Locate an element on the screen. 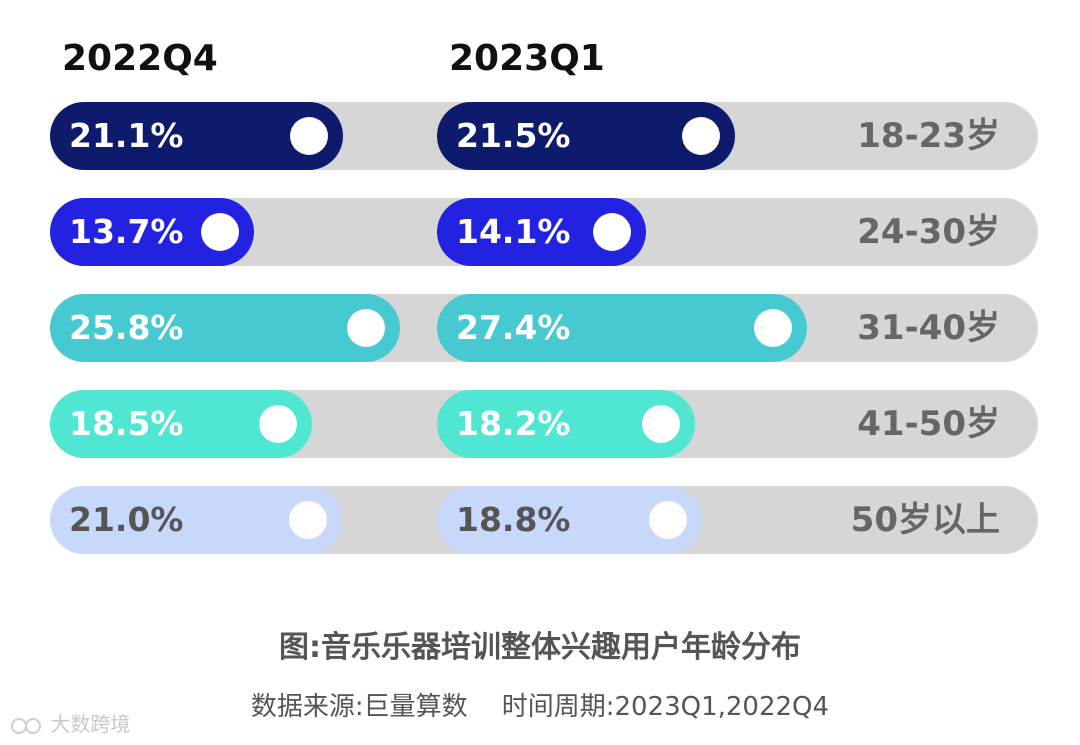 The image size is (1080, 745). value-label: 25.8% is located at coordinates (126, 327).